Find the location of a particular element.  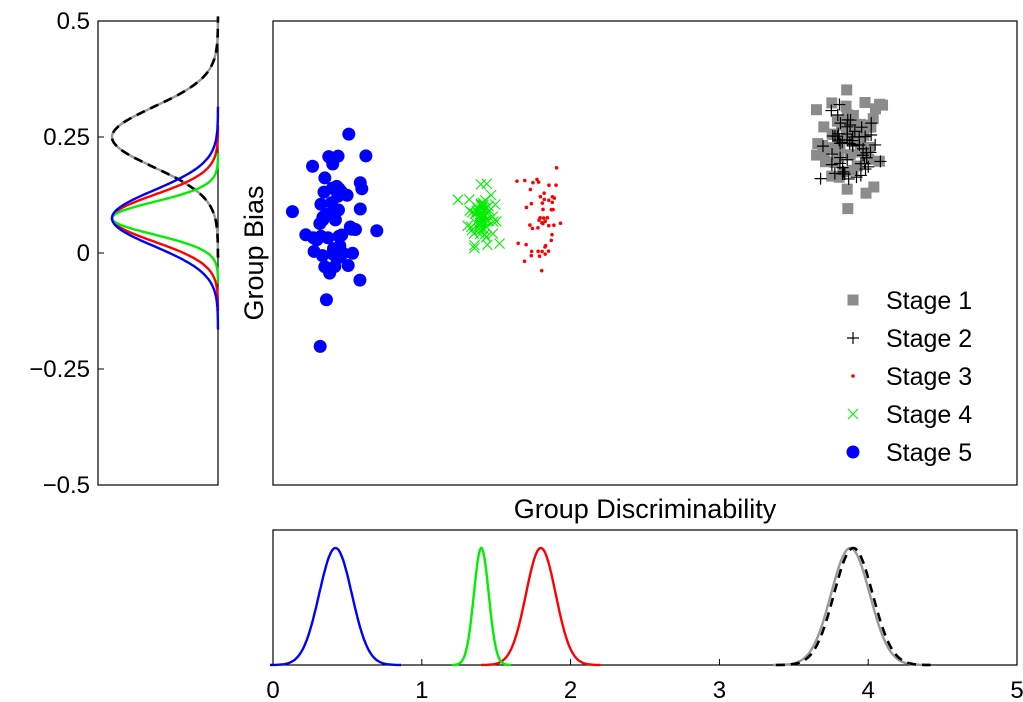

y-tick-label: −0.25 is located at coordinates (59, 369).